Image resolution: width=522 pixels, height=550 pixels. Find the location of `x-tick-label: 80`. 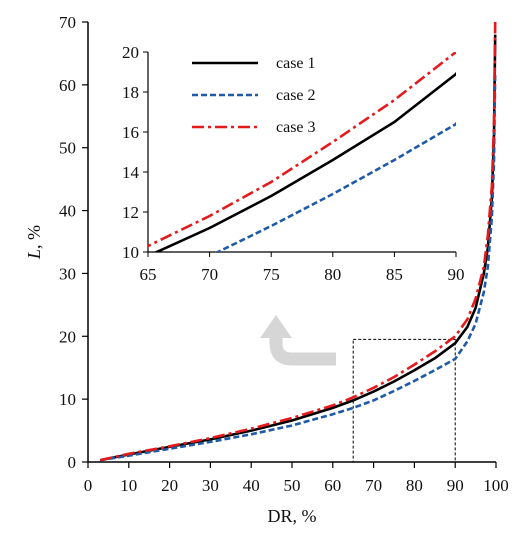

x-tick-label: 80 is located at coordinates (414, 485).